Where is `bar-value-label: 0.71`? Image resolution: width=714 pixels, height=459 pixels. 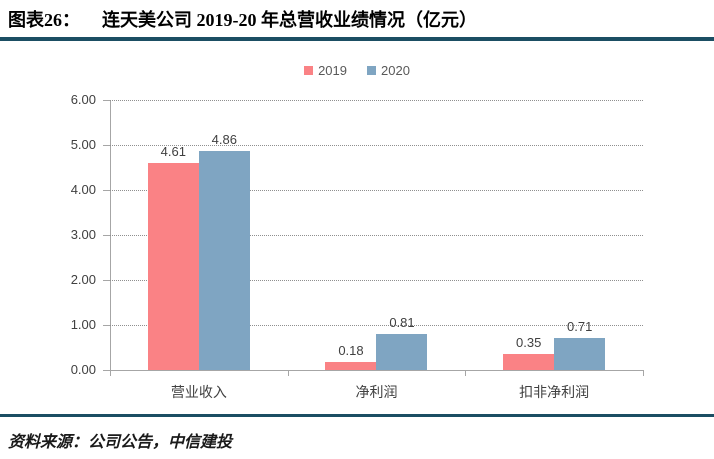
bar-value-label: 0.71 is located at coordinates (580, 327).